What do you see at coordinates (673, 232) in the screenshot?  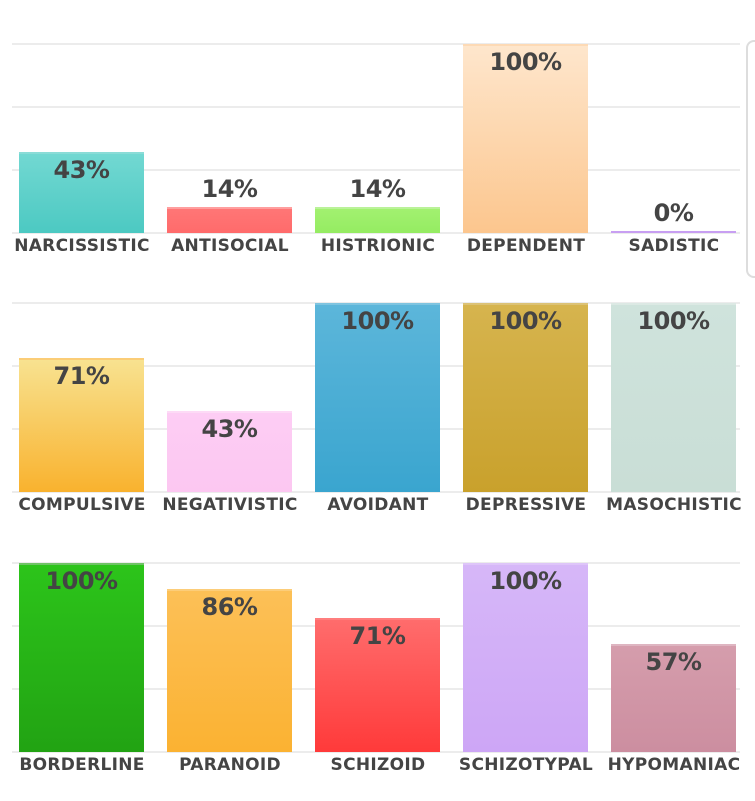 I see `bar-sadistic` at bounding box center [673, 232].